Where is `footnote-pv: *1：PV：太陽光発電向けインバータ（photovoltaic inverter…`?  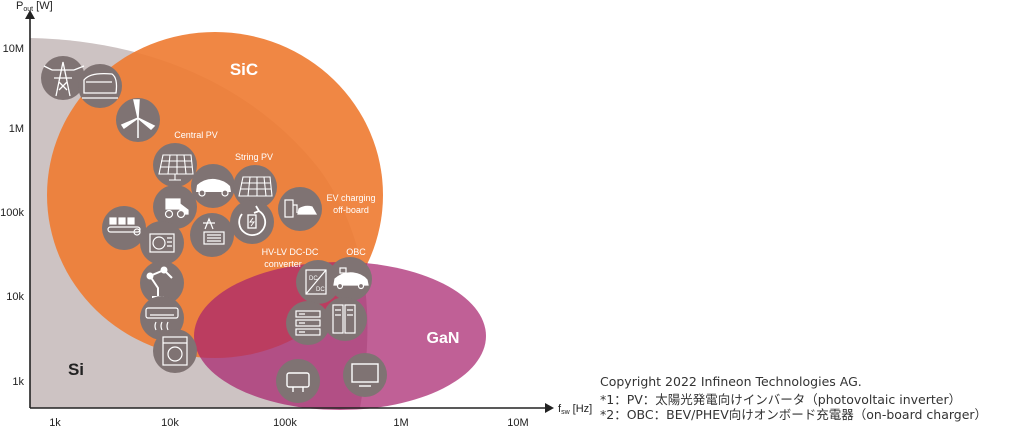
footnote-pv: *1：PV：太陽光発電向けインバータ（photovoltaic inverter… is located at coordinates (781, 399).